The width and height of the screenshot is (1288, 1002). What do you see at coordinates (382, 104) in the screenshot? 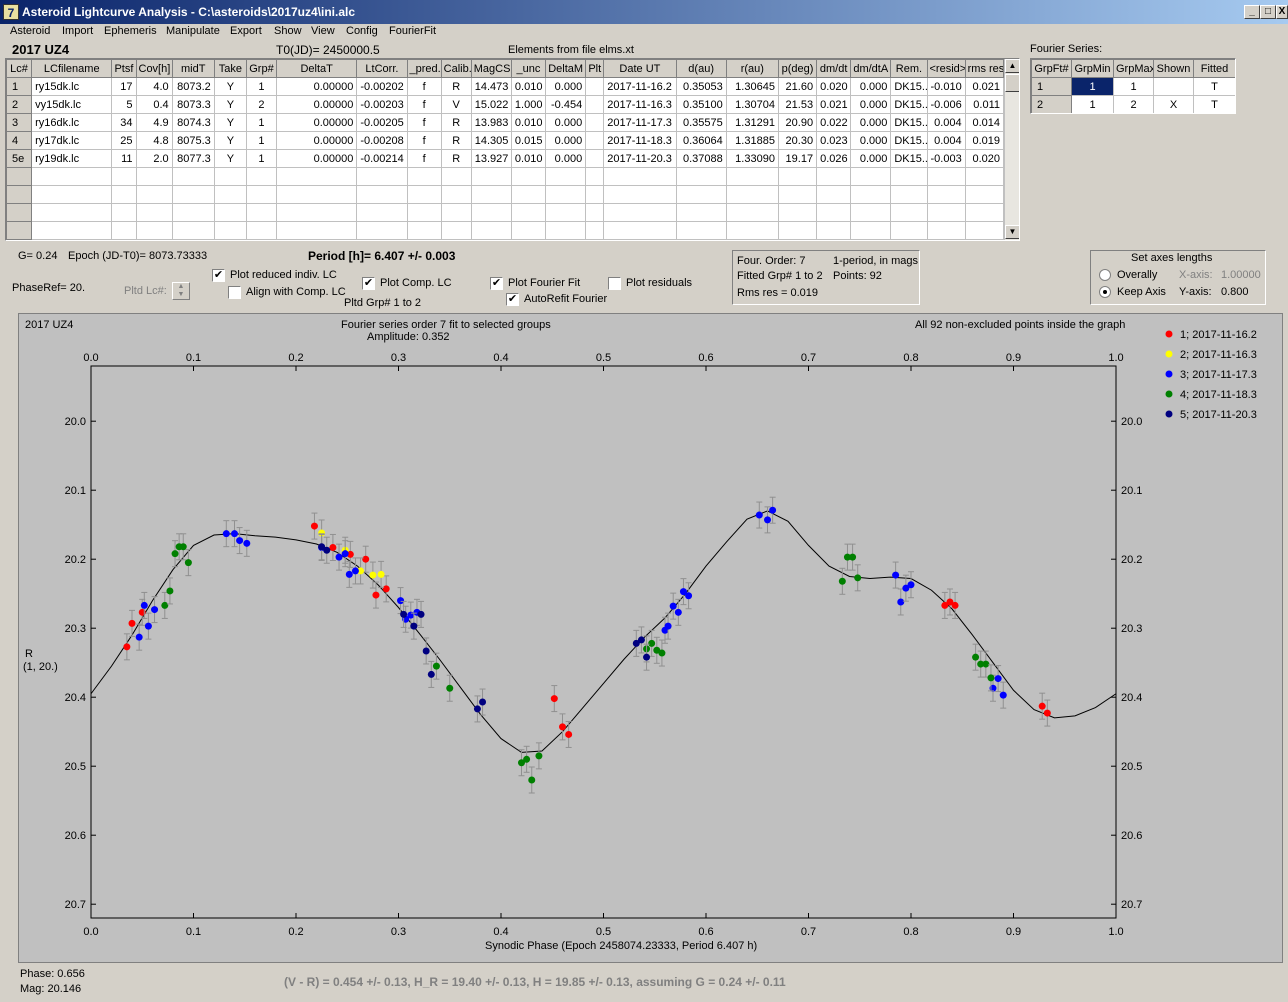
I see `table-cell: -0.00203` at bounding box center [382, 104].